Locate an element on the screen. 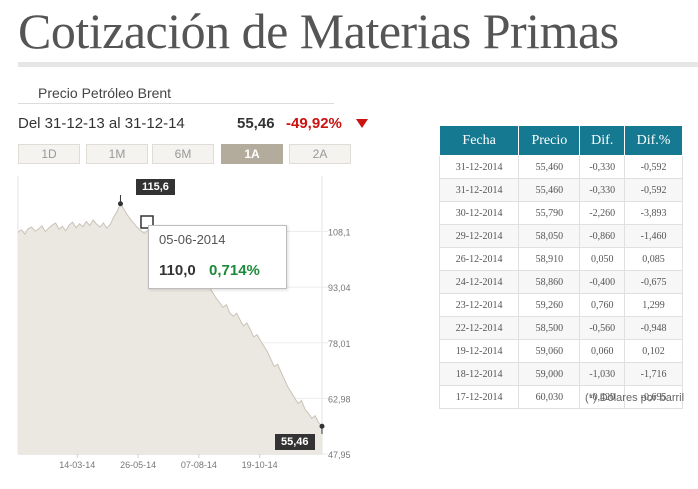 The width and height of the screenshot is (698, 489). cell-price: 59,260 is located at coordinates (549, 305).